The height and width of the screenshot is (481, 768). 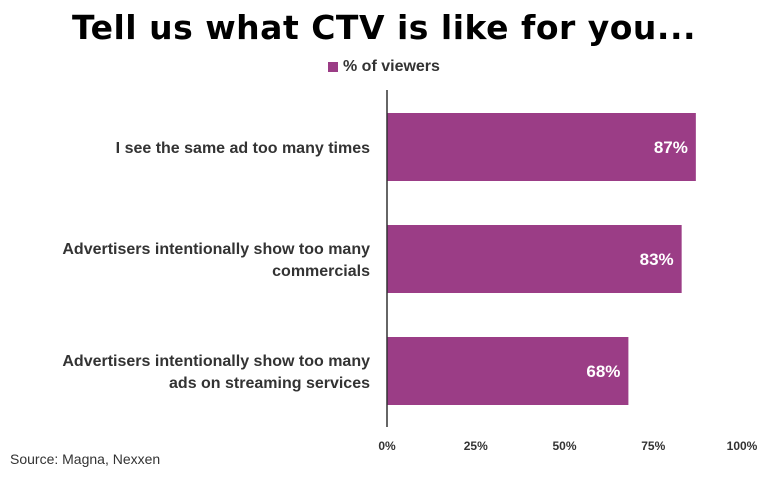 What do you see at coordinates (269, 383) in the screenshot?
I see `category-label: ads on streaming services` at bounding box center [269, 383].